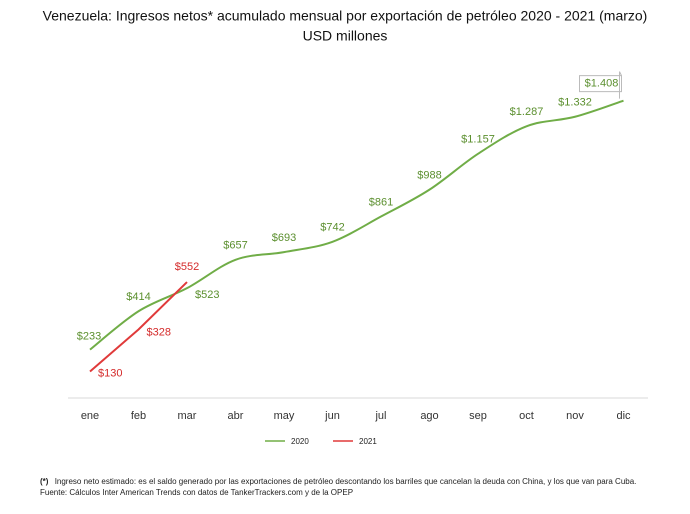 Image resolution: width=690 pixels, height=514 pixels. I want to click on data-label: $1.408, so click(602, 84).